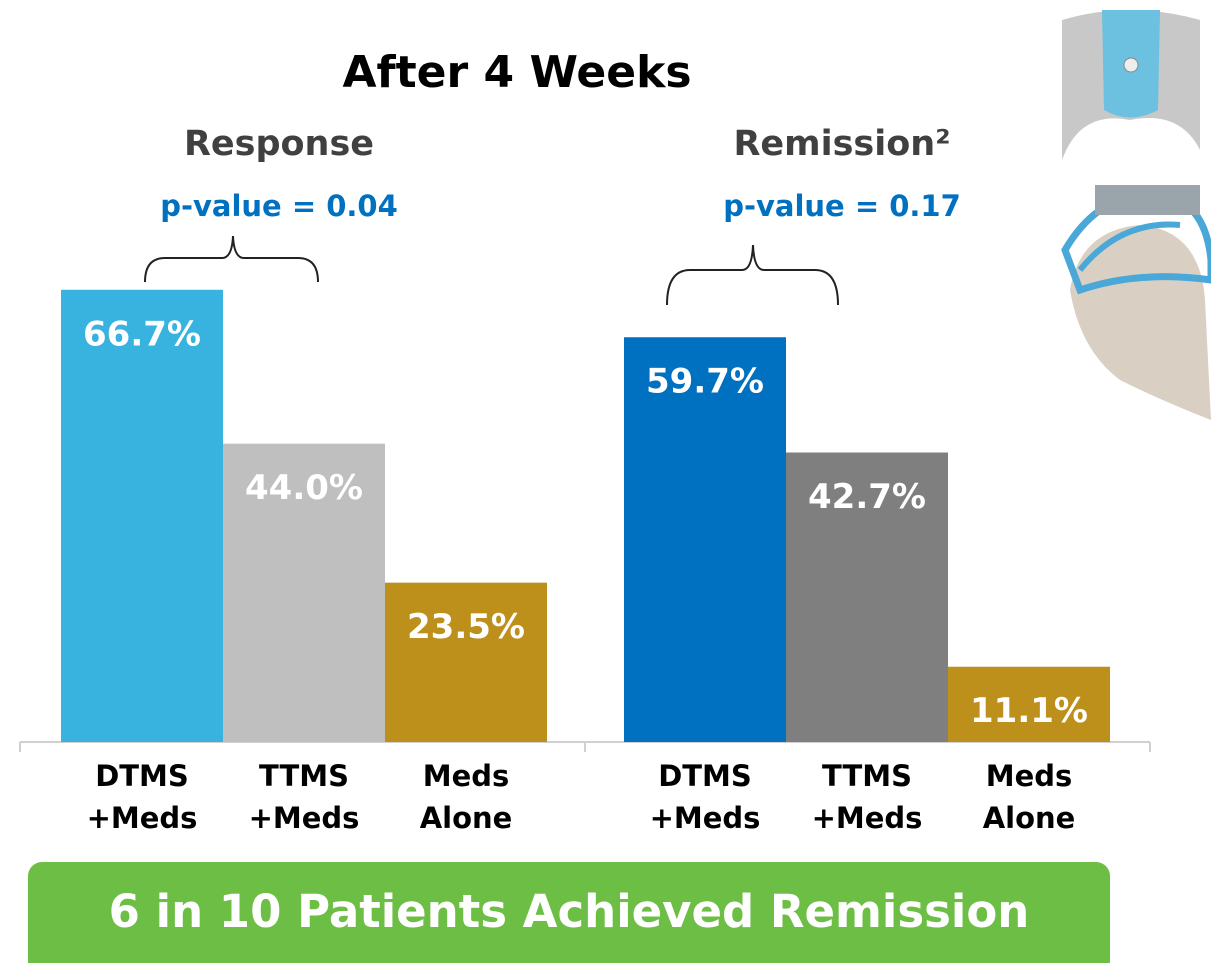  I want to click on p-value: p-value = 0.04, so click(279, 206).